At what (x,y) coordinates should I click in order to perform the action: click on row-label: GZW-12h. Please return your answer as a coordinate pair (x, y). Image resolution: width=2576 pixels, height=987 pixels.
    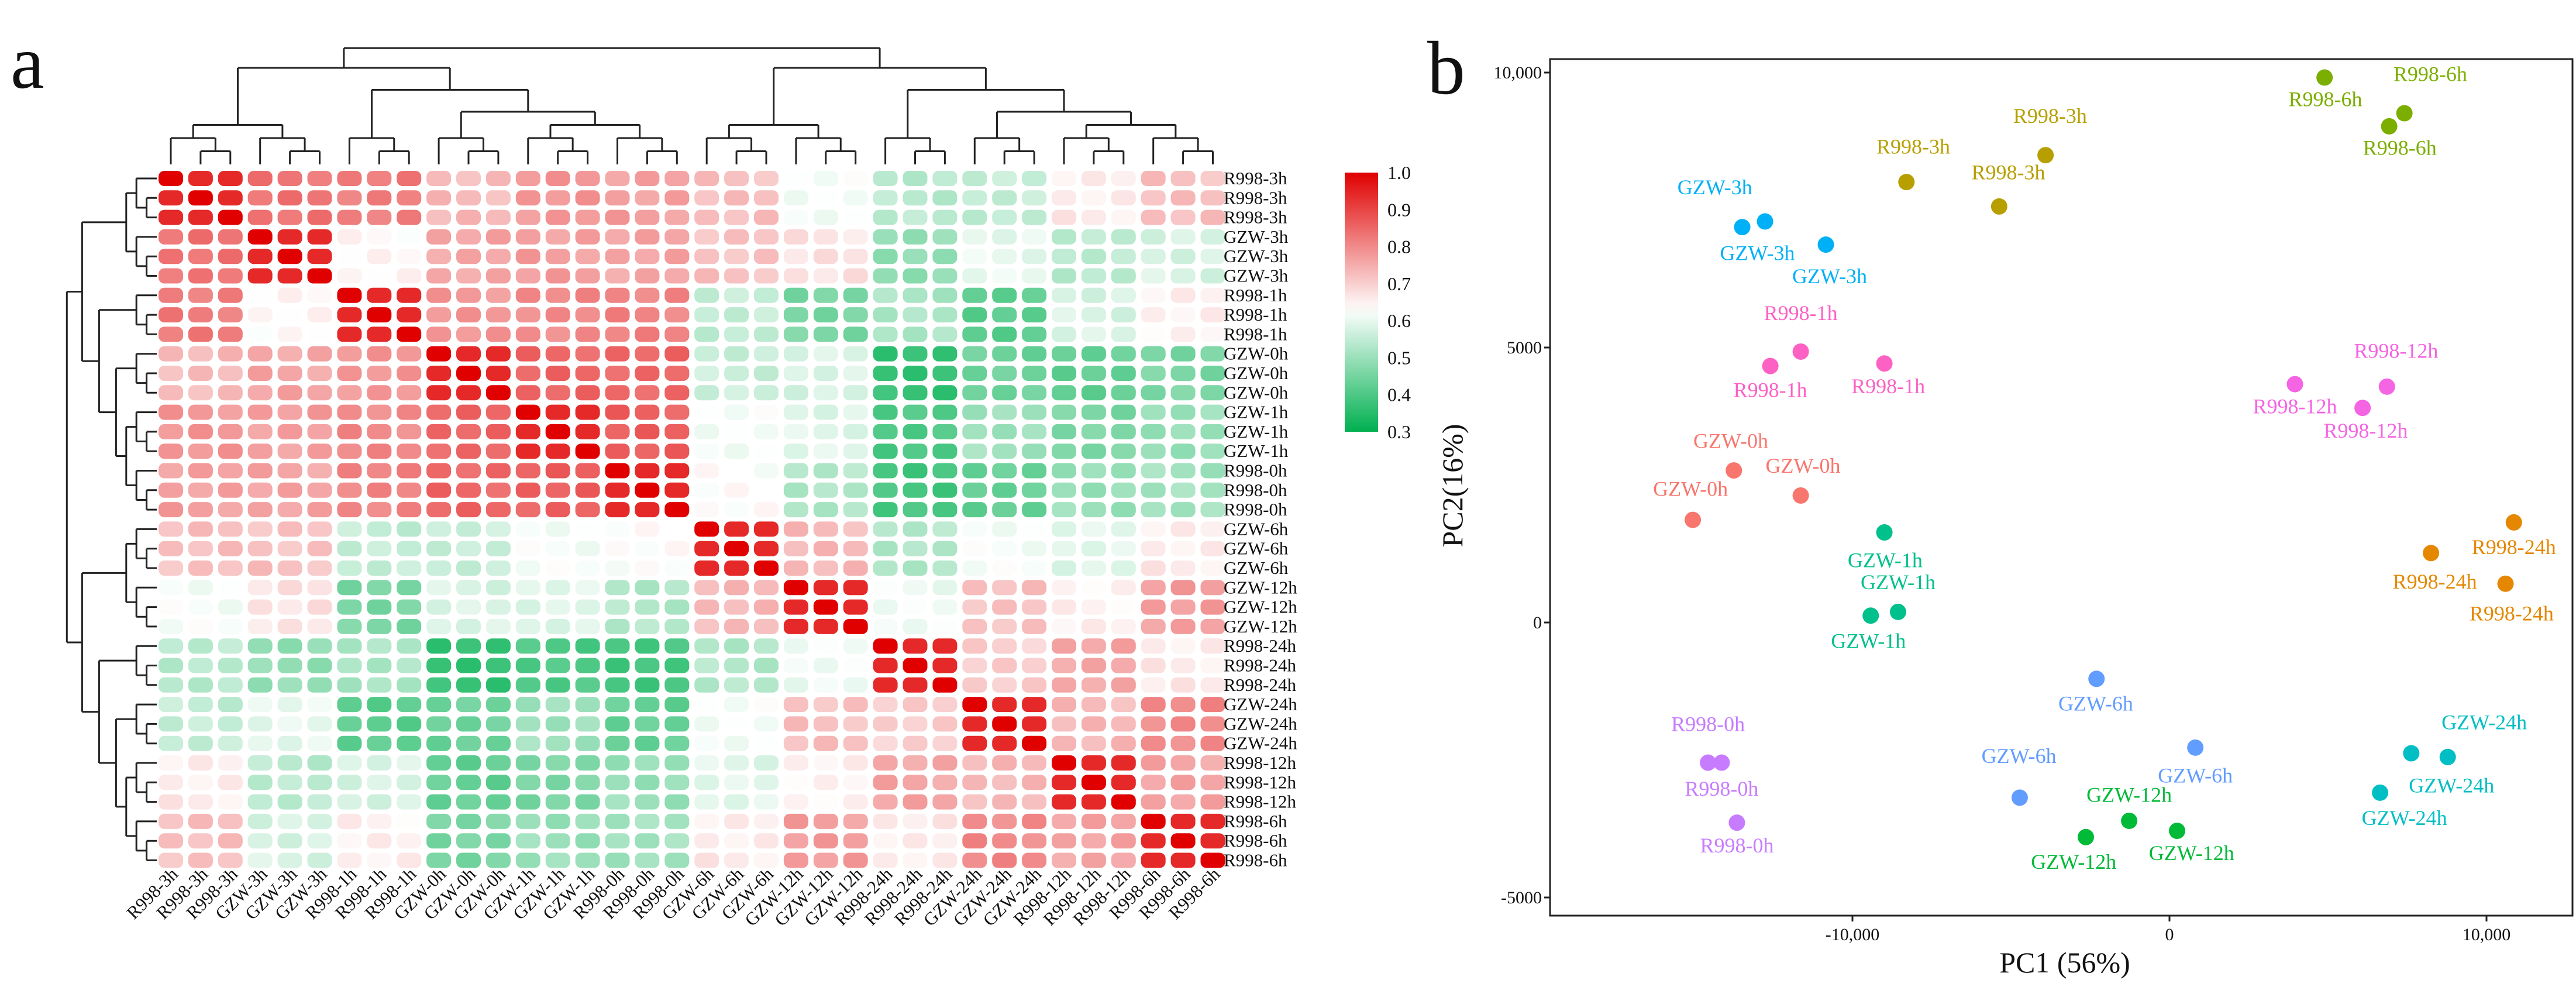
    Looking at the image, I should click on (1260, 626).